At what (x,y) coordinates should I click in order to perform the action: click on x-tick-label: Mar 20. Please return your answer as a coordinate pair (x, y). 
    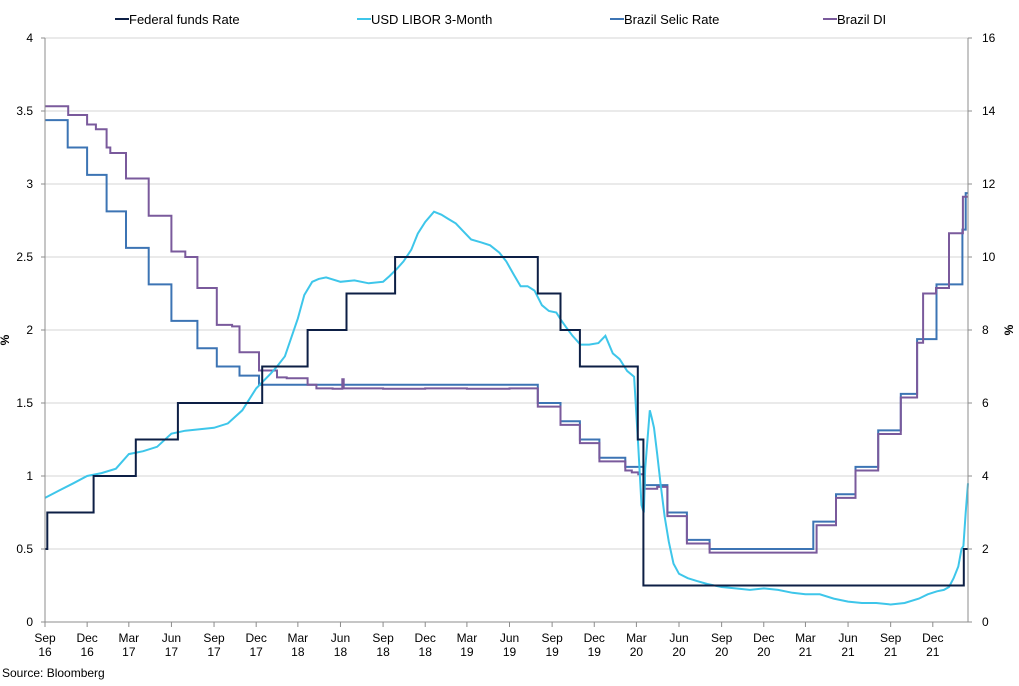
    Looking at the image, I should click on (636, 645).